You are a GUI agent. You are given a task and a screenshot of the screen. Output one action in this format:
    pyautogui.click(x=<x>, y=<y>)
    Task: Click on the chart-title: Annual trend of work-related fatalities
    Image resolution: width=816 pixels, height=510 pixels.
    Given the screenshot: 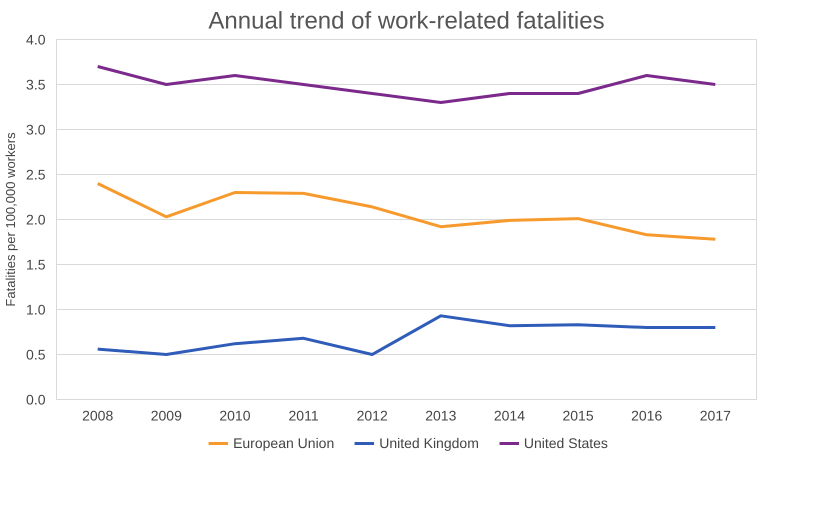 What is the action you would take?
    pyautogui.click(x=406, y=21)
    